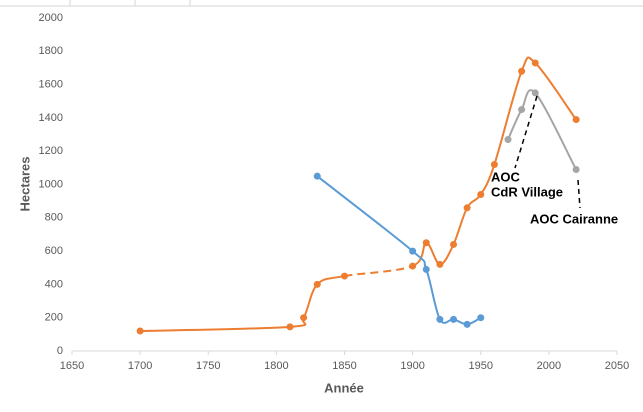 This screenshot has width=643, height=412. I want to click on x-tick-label: 1950, so click(481, 366).